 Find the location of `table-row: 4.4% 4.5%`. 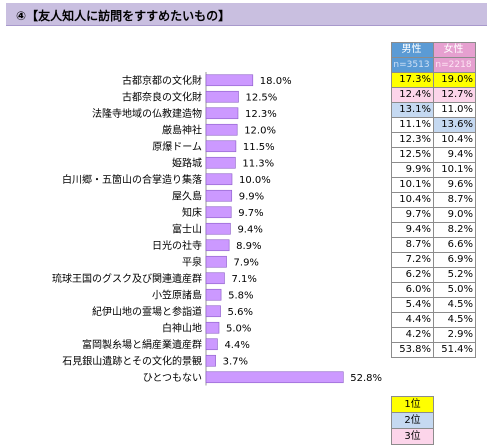

table-row: 4.4% 4.5% is located at coordinates (433, 319).